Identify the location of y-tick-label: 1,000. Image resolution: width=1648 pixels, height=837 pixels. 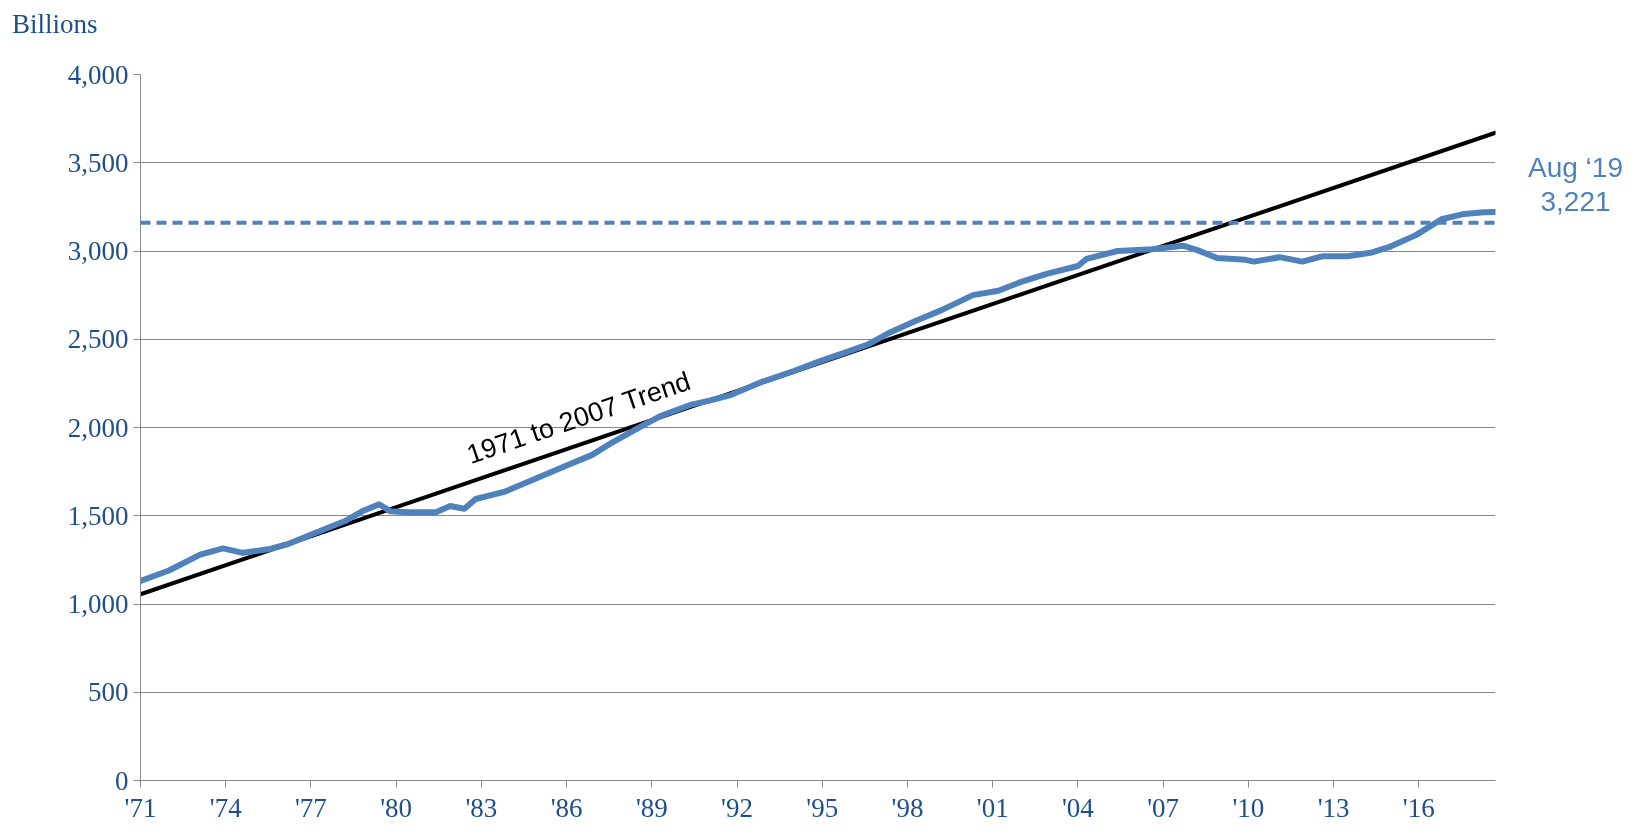
(98, 604).